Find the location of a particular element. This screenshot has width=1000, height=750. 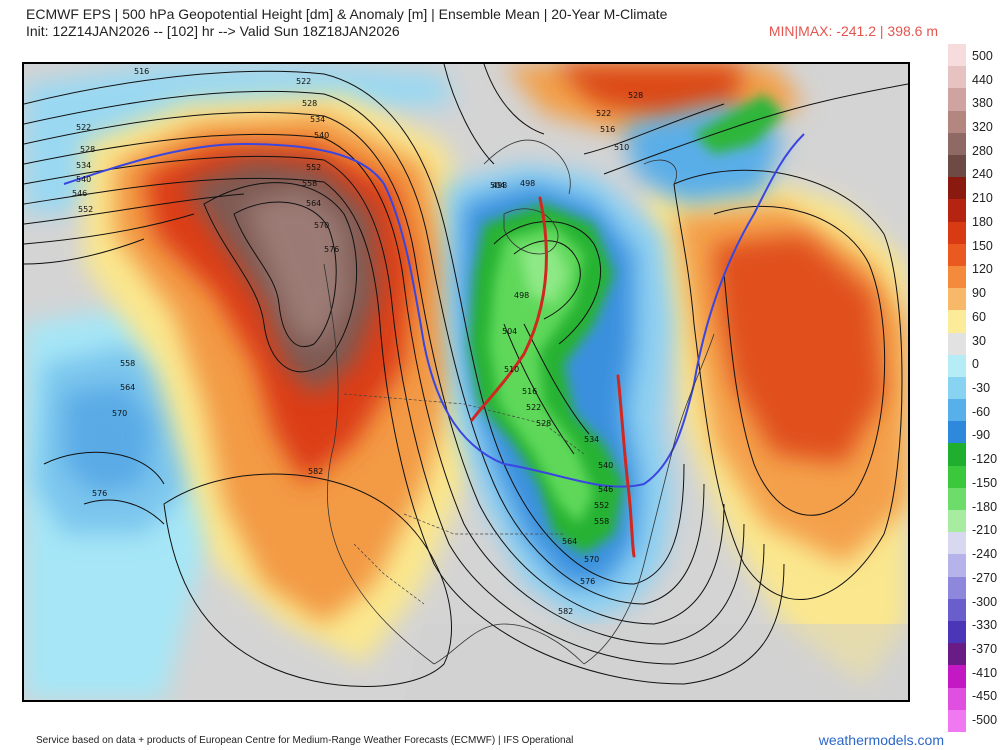

legend-label: 60 is located at coordinates (979, 316).